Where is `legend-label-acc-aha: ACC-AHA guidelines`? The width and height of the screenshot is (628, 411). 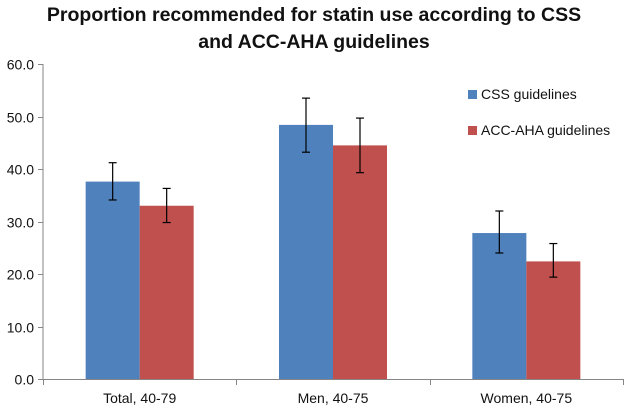
legend-label-acc-aha: ACC-AHA guidelines is located at coordinates (546, 130).